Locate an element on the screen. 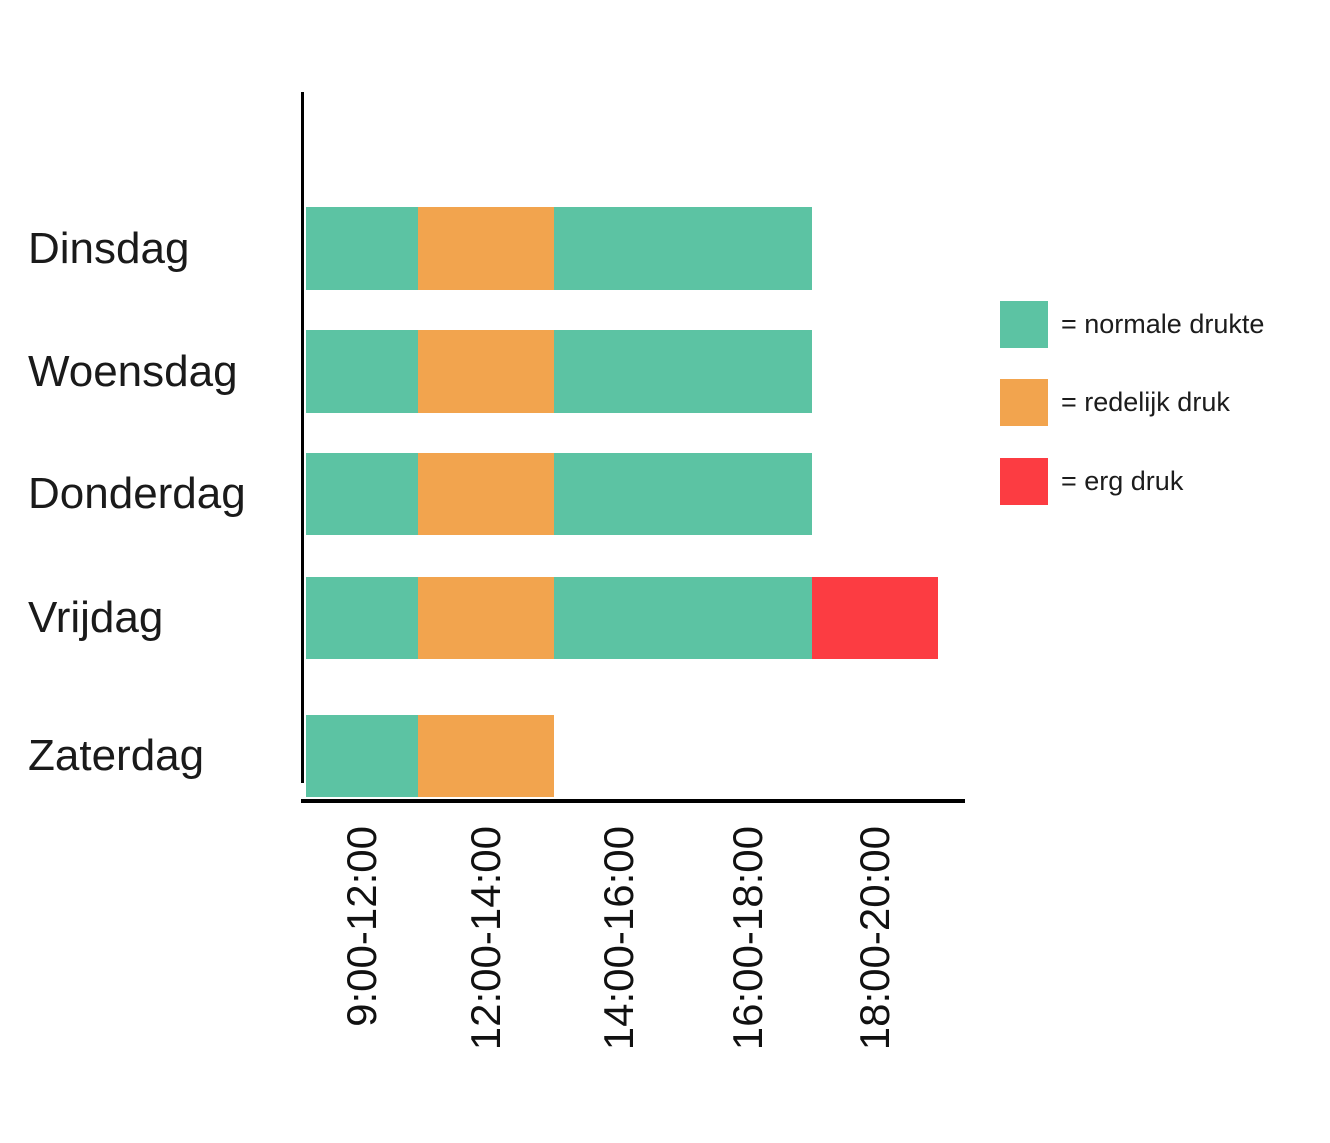  legend-swatch-normale-drukte is located at coordinates (1024, 324).